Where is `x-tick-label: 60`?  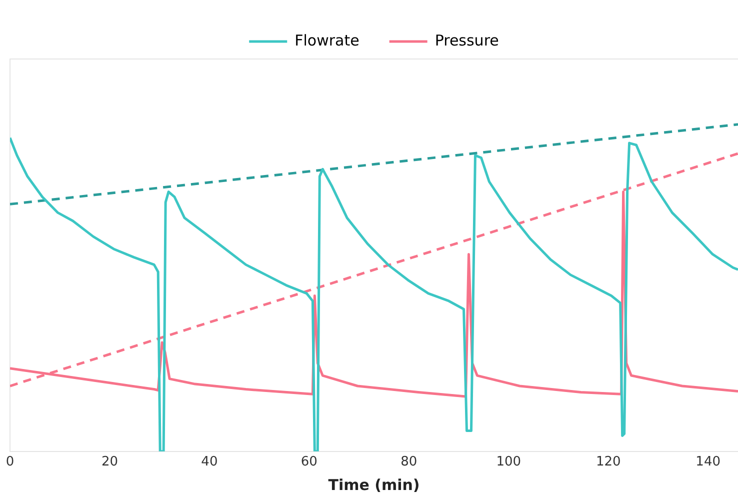
x-tick-label: 60 is located at coordinates (309, 462).